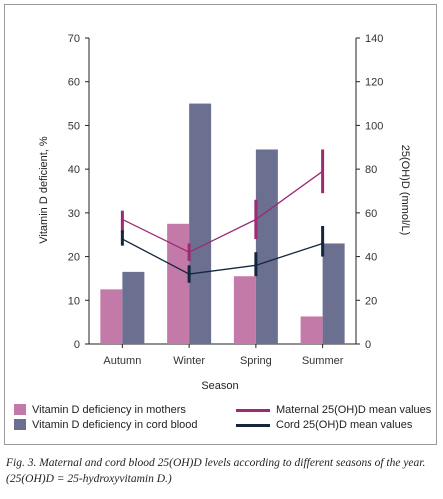  I want to click on legend-swatch-mothers, so click(20, 409).